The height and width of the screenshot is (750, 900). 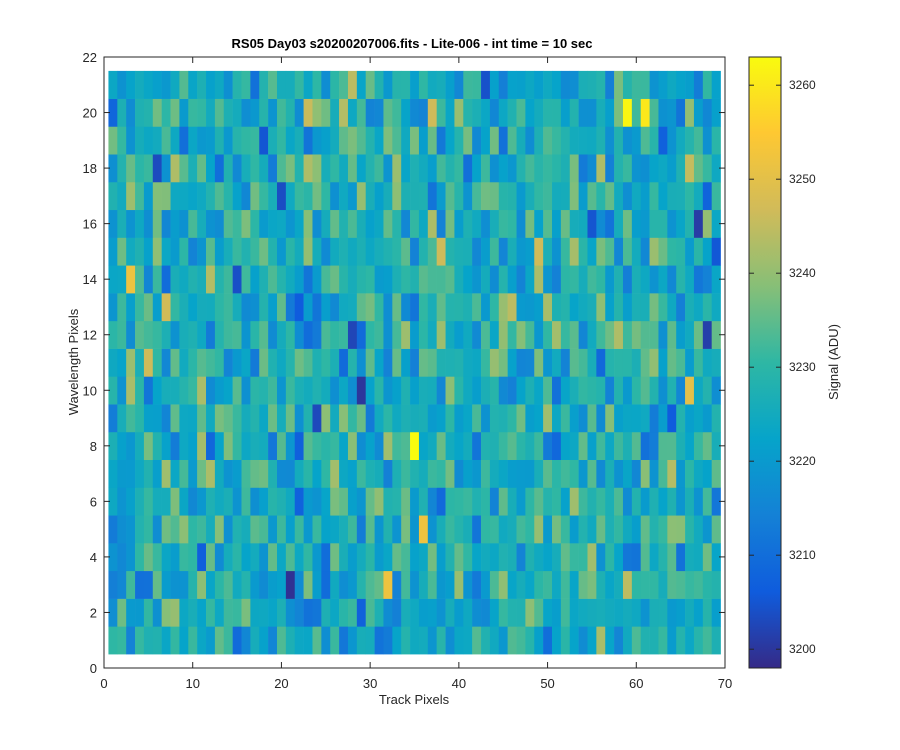 I want to click on colorbar-tick-label: 3240, so click(x=802, y=273).